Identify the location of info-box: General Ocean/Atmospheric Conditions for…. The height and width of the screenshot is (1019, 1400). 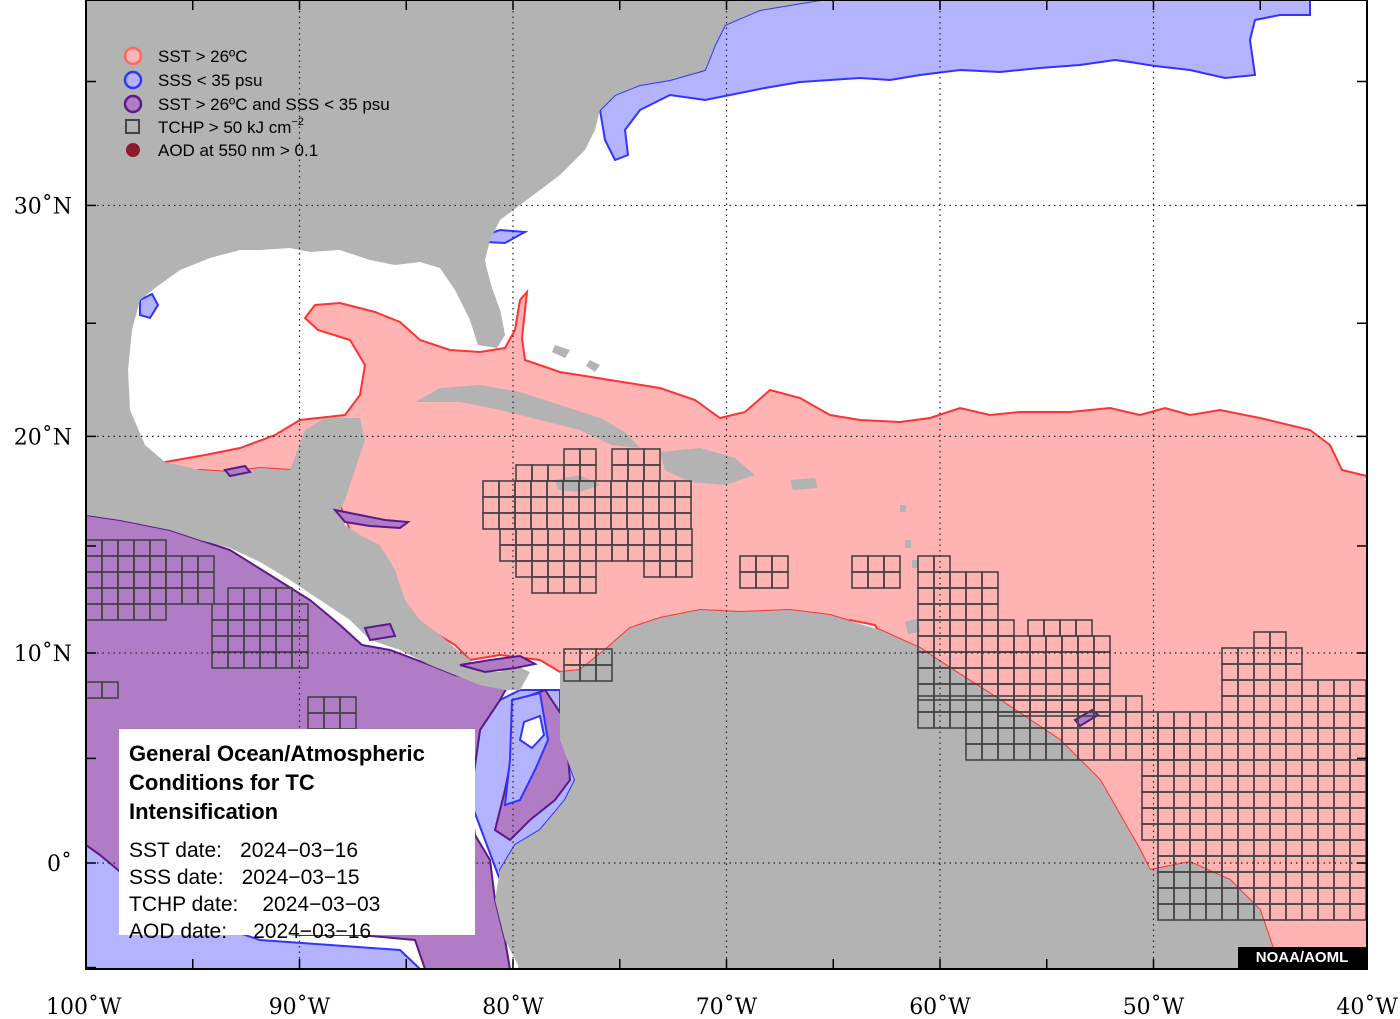
(297, 836).